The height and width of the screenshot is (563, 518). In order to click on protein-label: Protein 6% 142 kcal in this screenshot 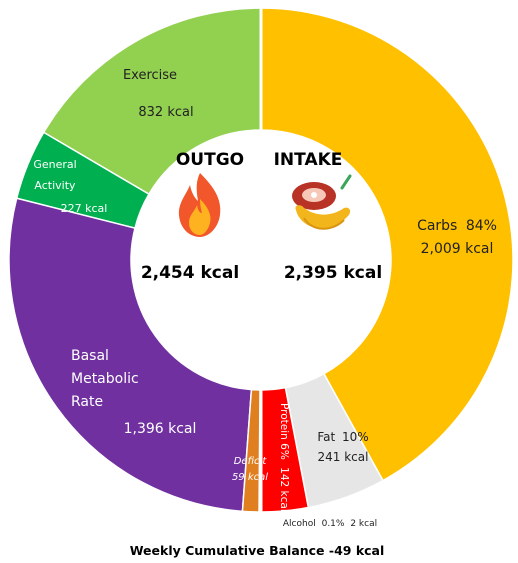, I will do `click(284, 457)`.